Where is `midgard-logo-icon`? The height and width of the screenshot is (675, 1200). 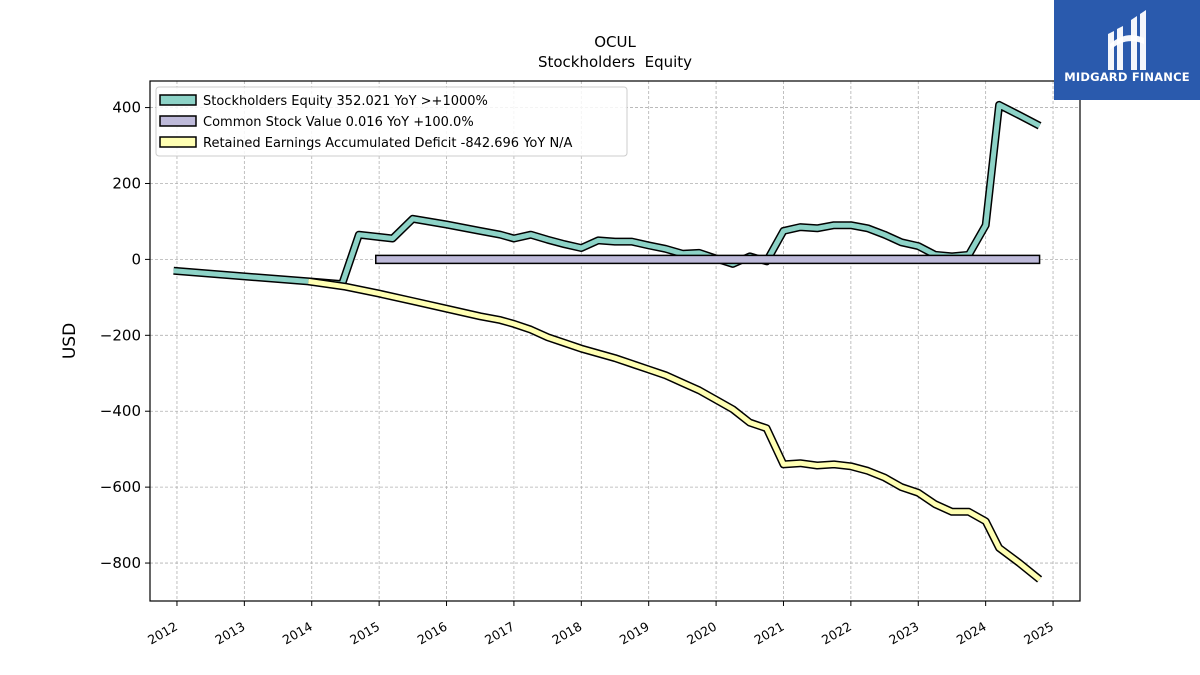 midgard-logo-icon is located at coordinates (1127, 40).